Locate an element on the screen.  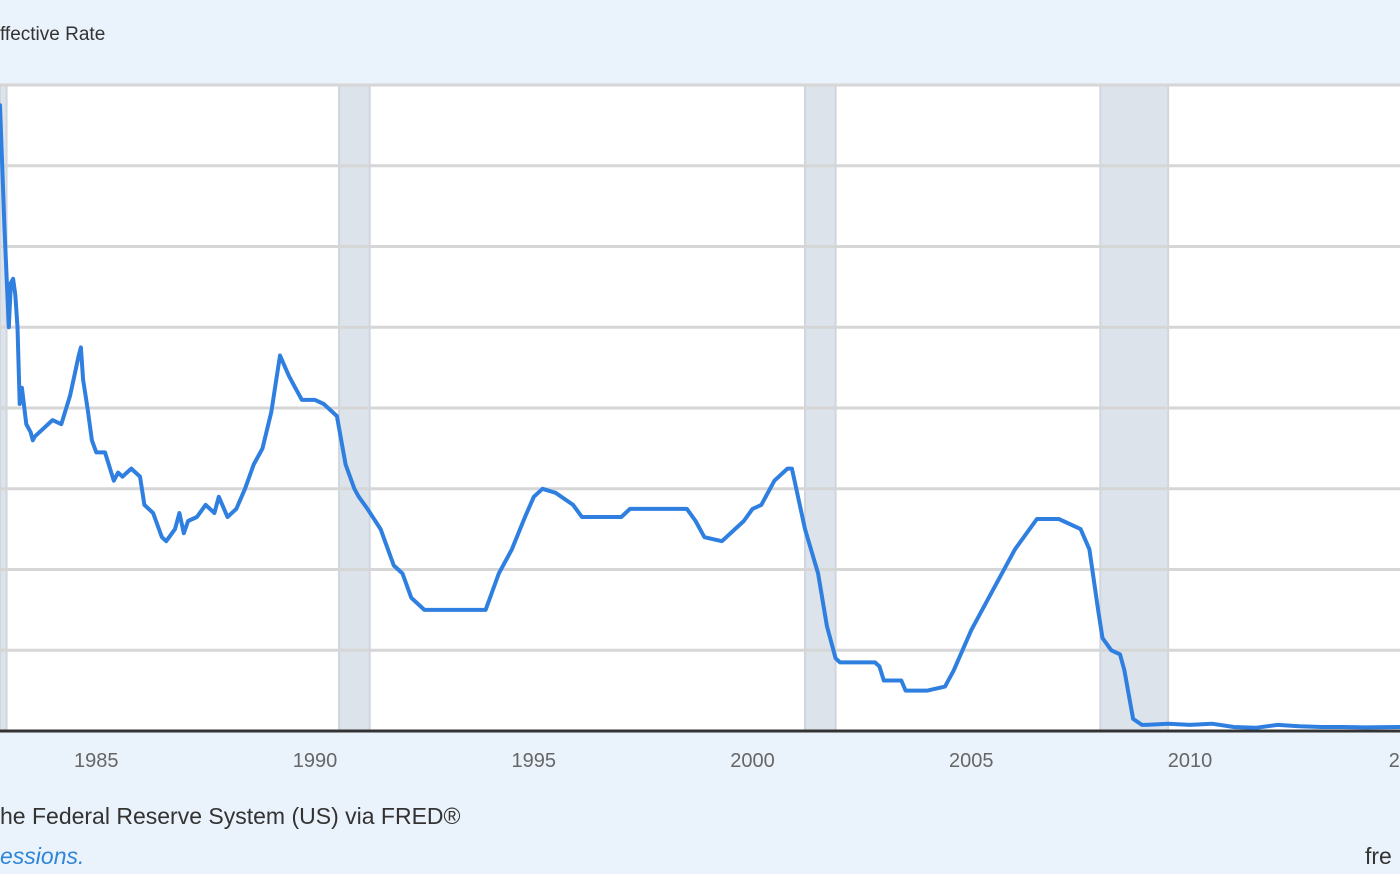
recessions-link: essions. is located at coordinates (42, 856).